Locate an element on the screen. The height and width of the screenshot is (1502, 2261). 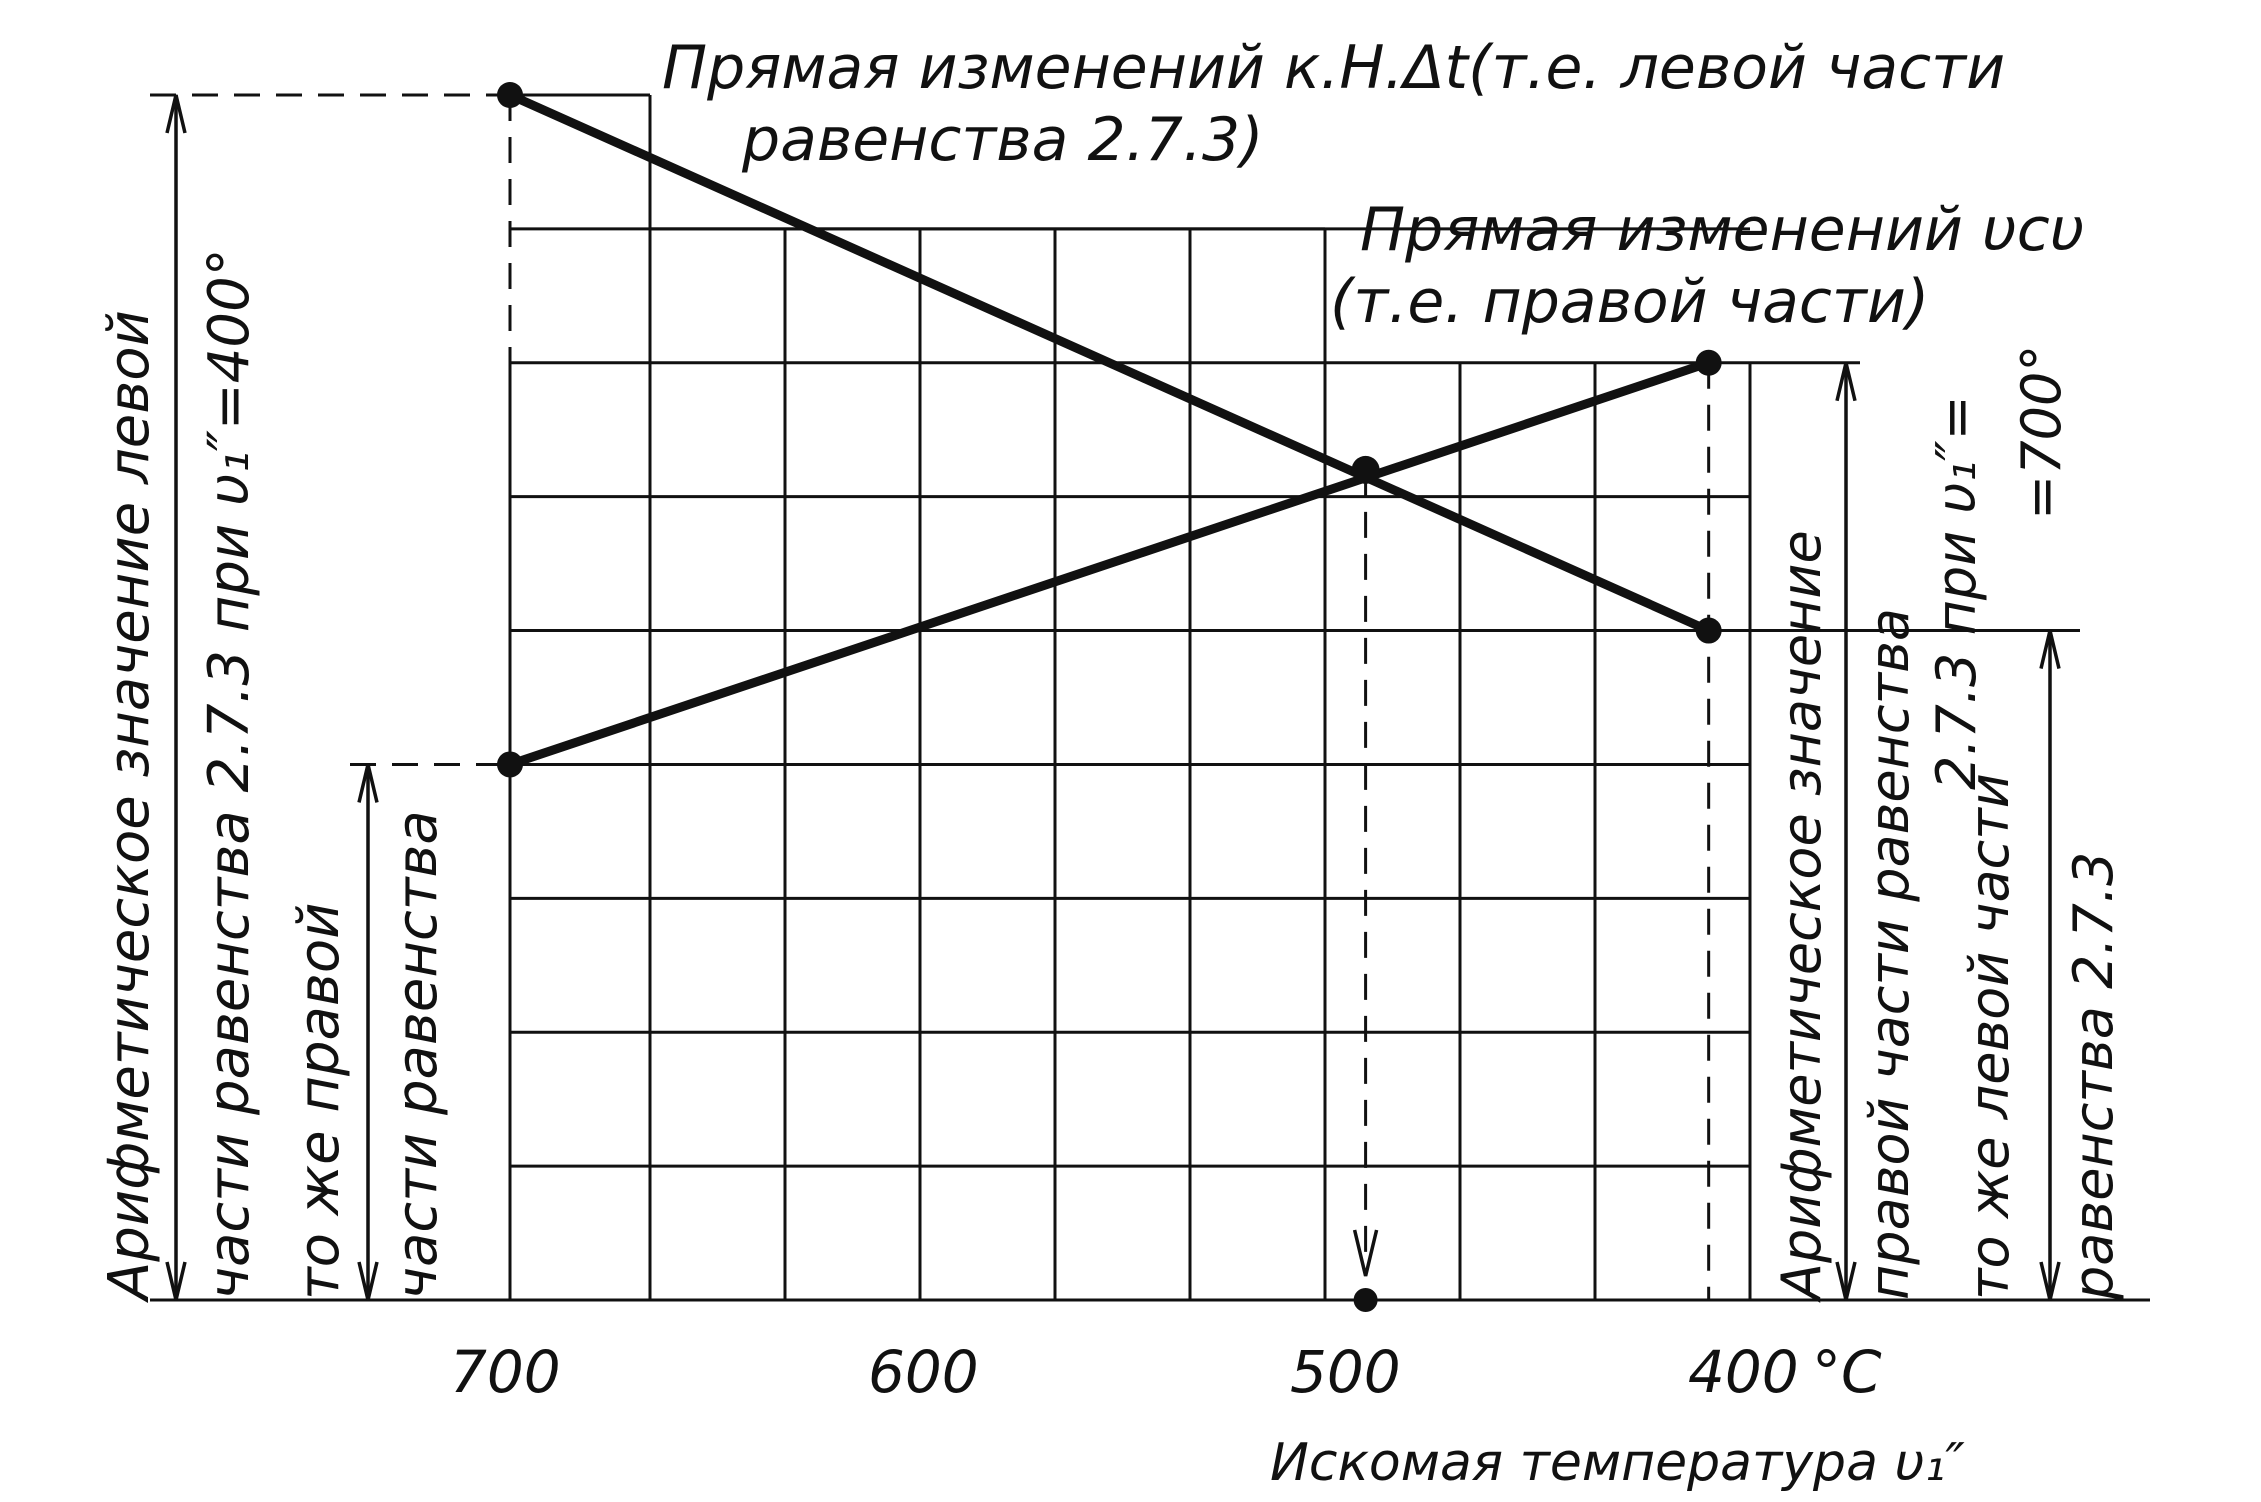
axis-result-point is located at coordinates (1365, 1300).